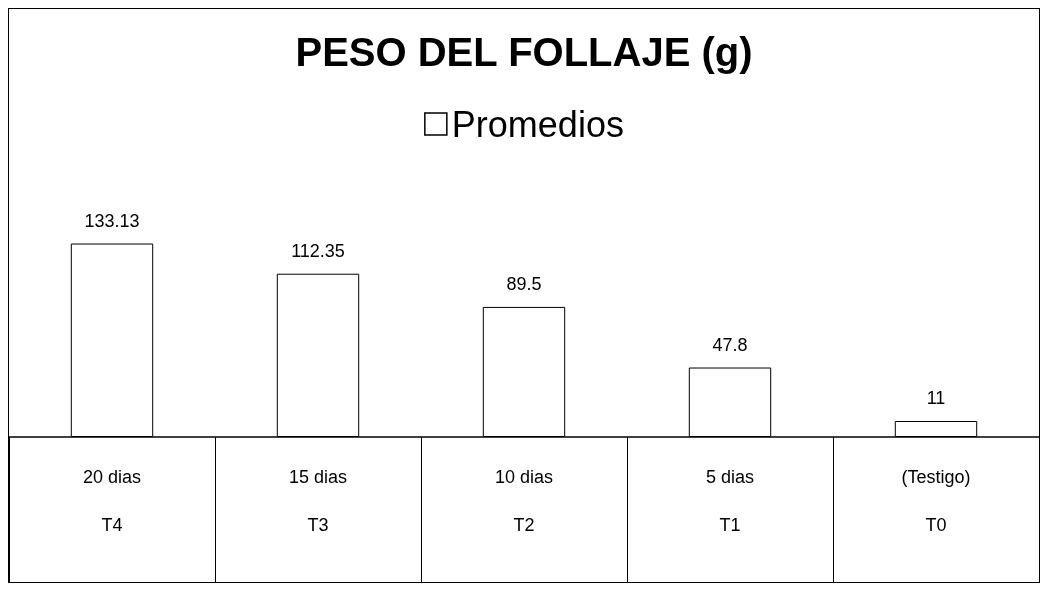 This screenshot has width=1052, height=591. What do you see at coordinates (318, 250) in the screenshot?
I see `data-label: 112.35` at bounding box center [318, 250].